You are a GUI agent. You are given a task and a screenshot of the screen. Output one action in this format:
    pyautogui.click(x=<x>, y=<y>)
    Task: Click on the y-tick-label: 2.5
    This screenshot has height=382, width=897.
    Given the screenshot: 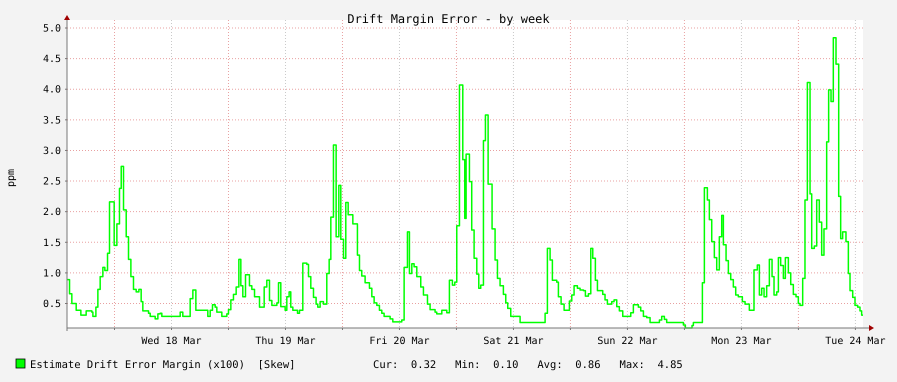 What is the action you would take?
    pyautogui.click(x=51, y=182)
    